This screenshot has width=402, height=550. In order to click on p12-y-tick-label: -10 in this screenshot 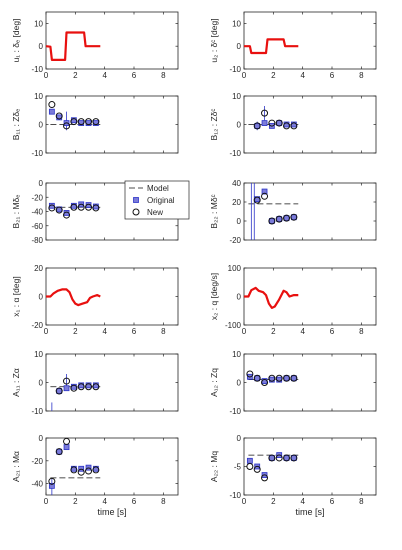, I will do `click(235, 495)`.